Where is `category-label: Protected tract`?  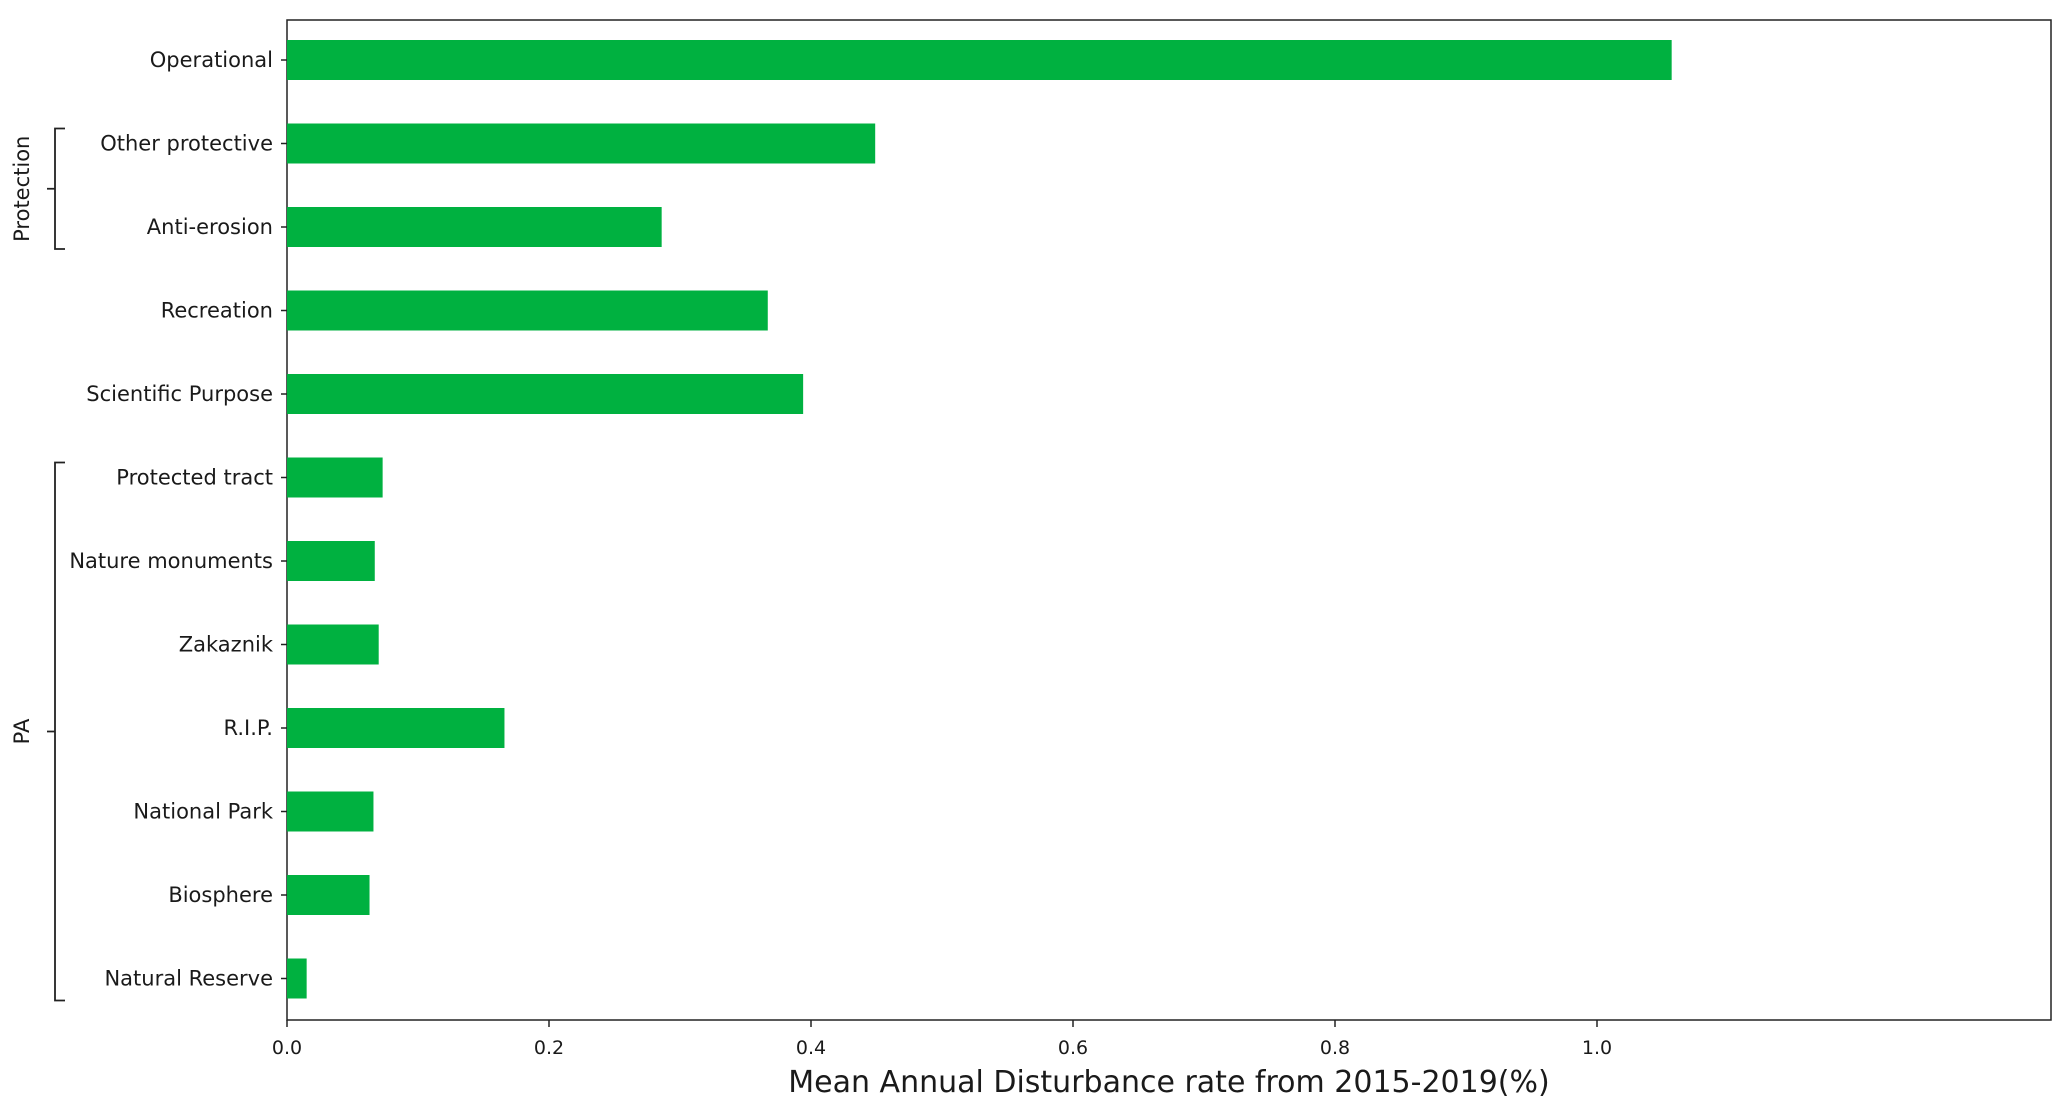
category-label: Protected tract is located at coordinates (194, 478).